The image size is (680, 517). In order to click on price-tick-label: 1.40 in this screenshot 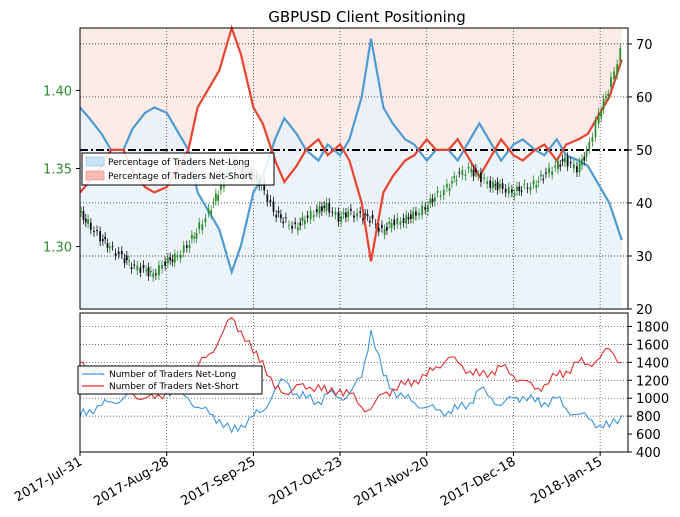, I will do `click(57, 91)`.